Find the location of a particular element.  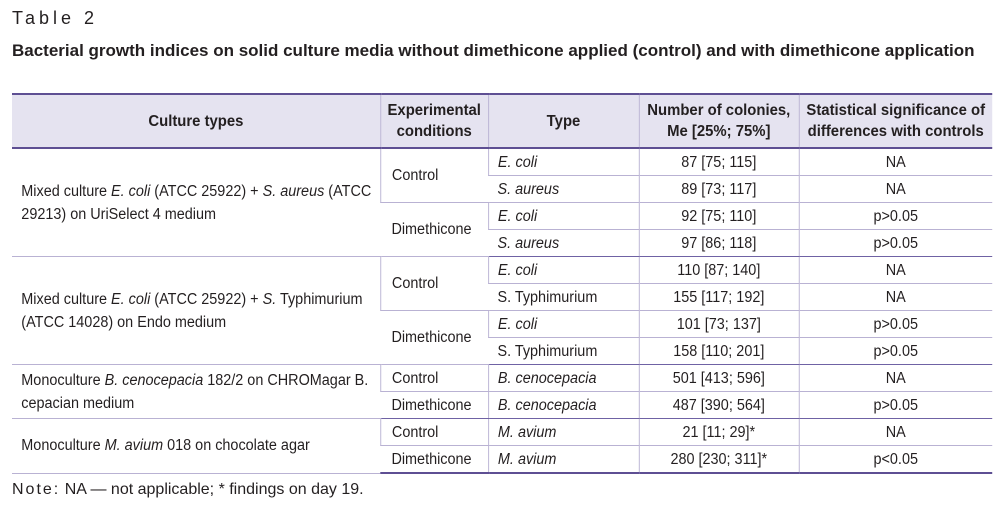

table-row: S. Typhimurium 158 [110; 201] p>0.05 is located at coordinates (502, 351).